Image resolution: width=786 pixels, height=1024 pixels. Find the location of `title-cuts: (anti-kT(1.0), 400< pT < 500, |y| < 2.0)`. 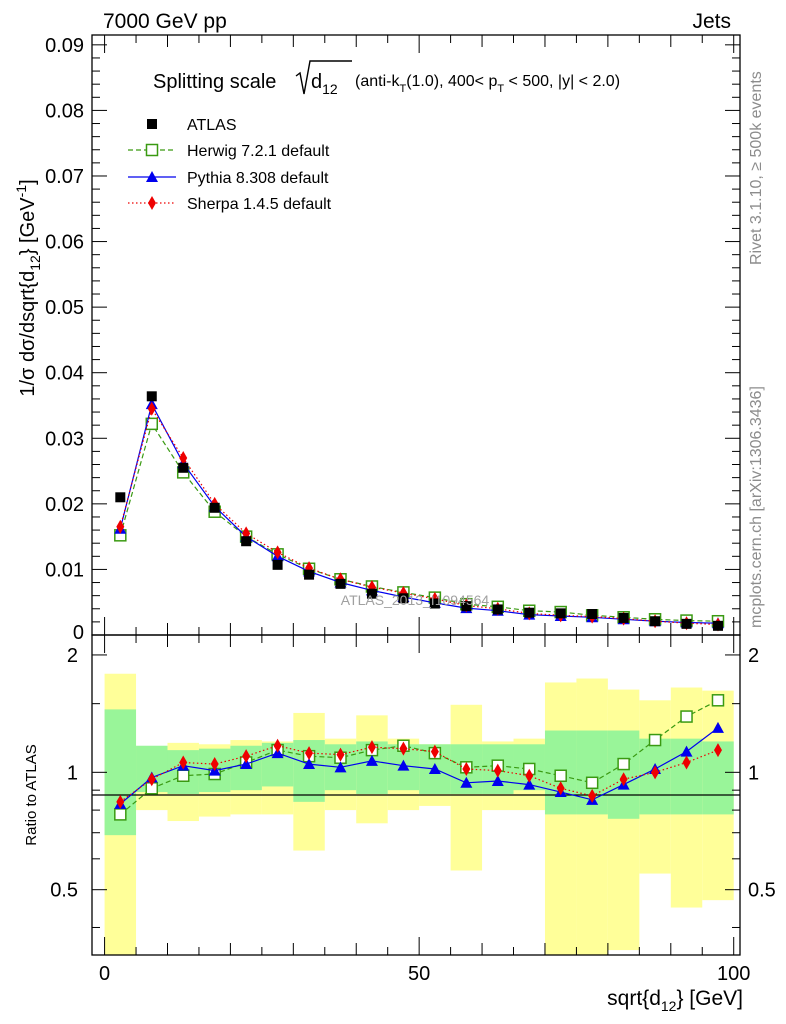

title-cuts: (anti-kT(1.0), 400< pT < 500, |y| < 2.0) is located at coordinates (487, 84).